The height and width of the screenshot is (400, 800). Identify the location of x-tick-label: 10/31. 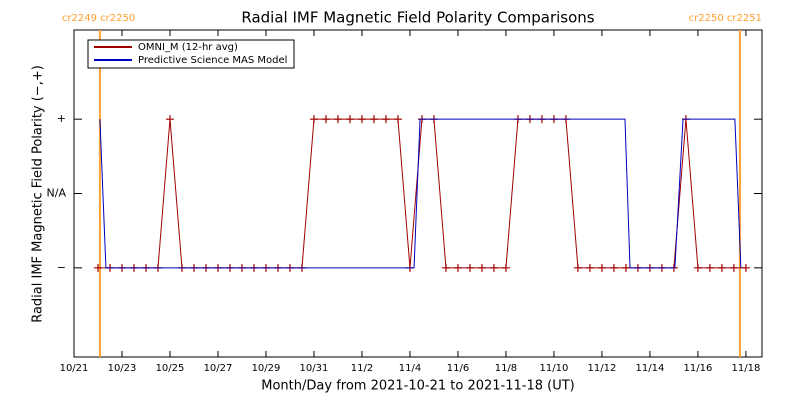
(314, 368).